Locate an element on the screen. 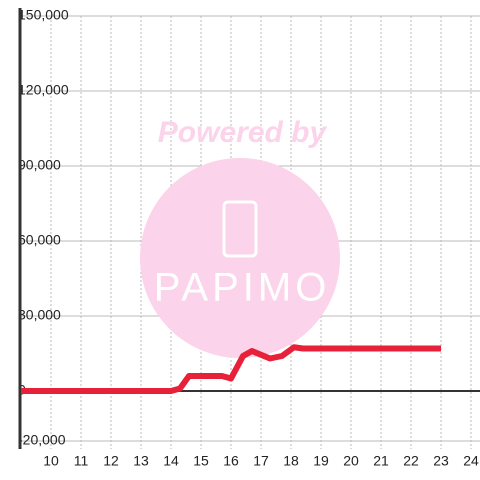  x-tick-label: 16 is located at coordinates (231, 461).